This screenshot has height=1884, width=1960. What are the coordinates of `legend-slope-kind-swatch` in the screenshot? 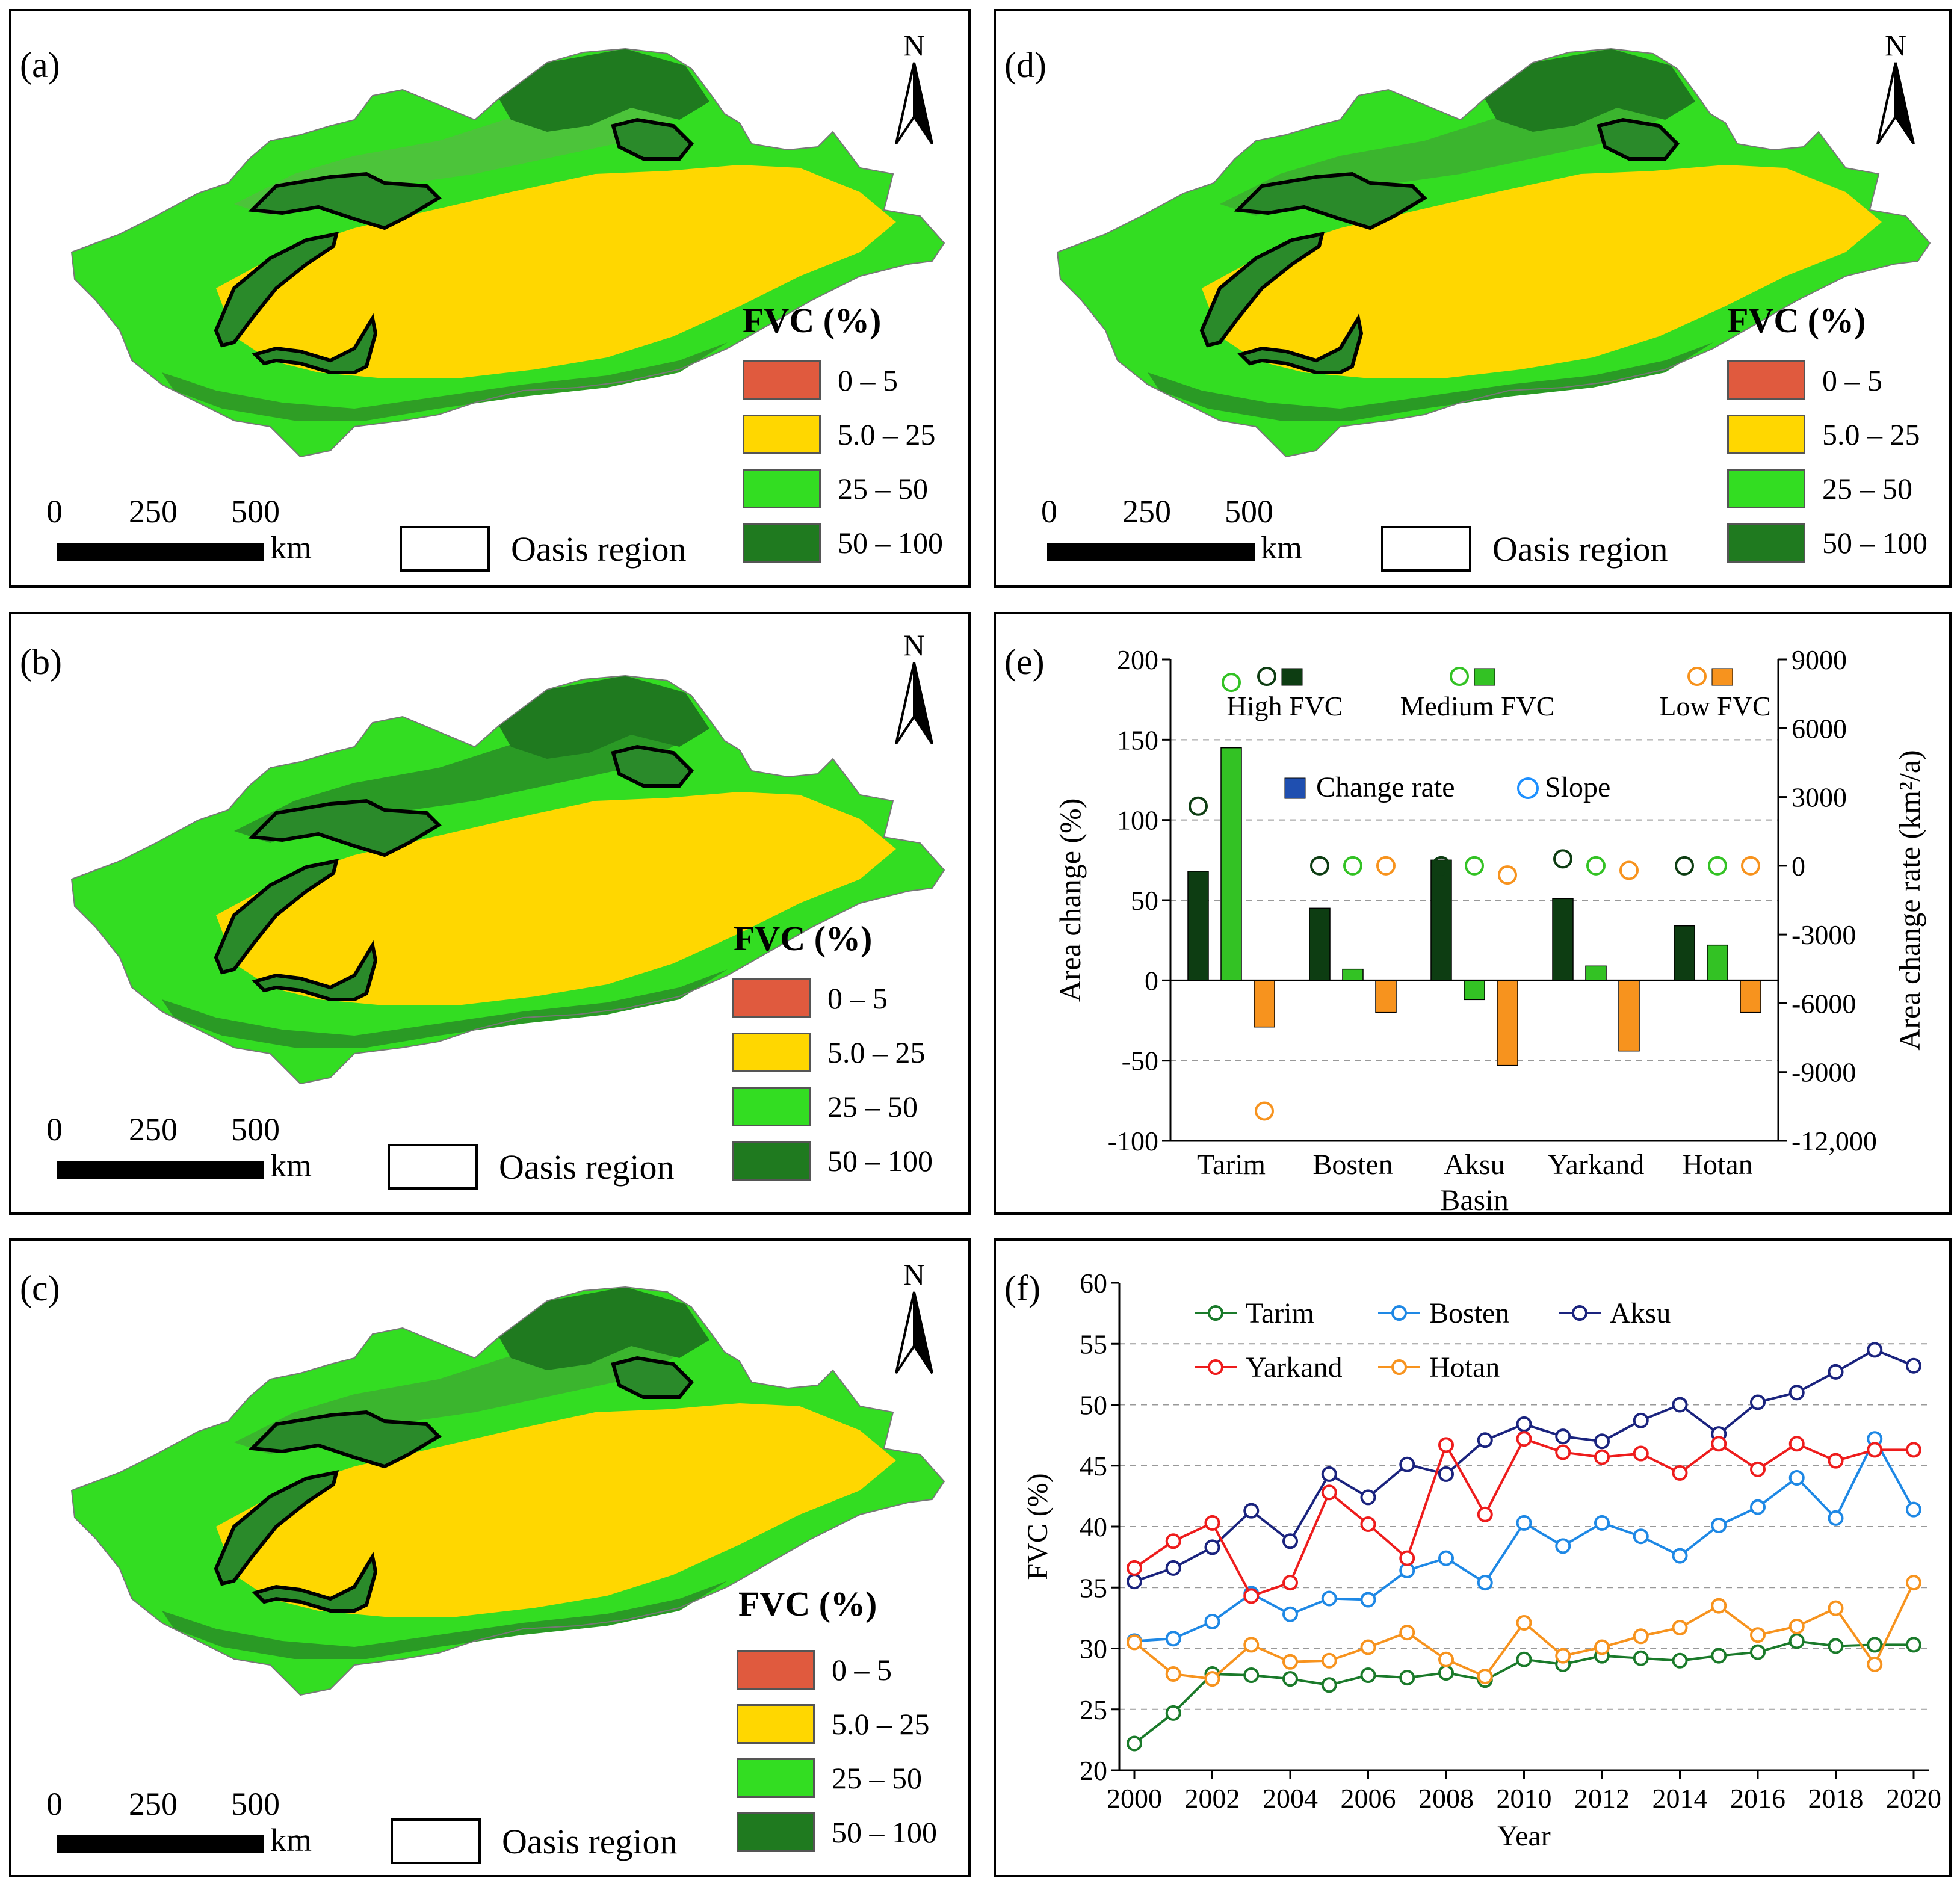 It's located at (1528, 788).